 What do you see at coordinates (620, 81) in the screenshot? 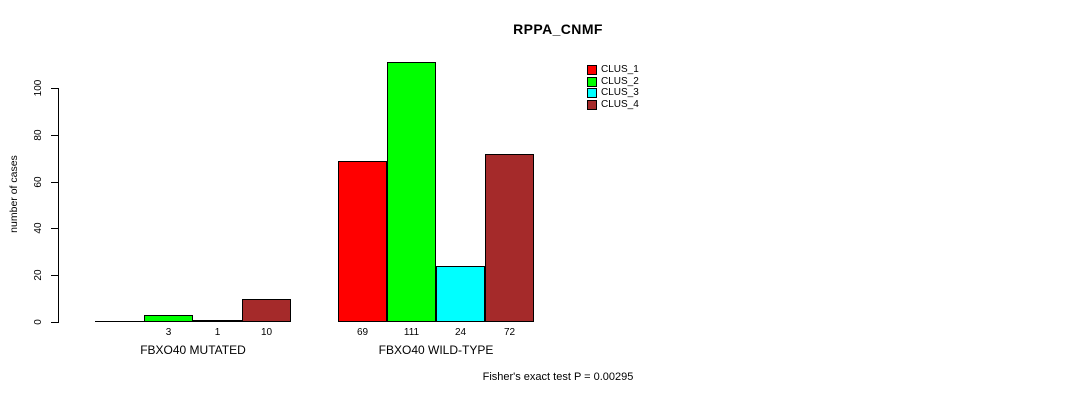
I see `legend-label-clus-2: CLUS_2` at bounding box center [620, 81].